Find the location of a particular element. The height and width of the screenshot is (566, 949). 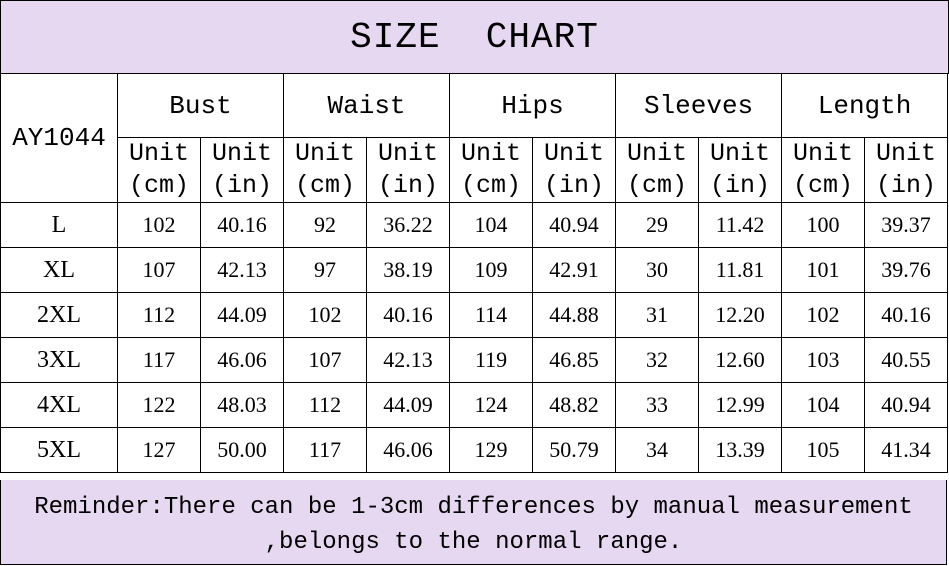

table-cell: 38.19 is located at coordinates (408, 270).